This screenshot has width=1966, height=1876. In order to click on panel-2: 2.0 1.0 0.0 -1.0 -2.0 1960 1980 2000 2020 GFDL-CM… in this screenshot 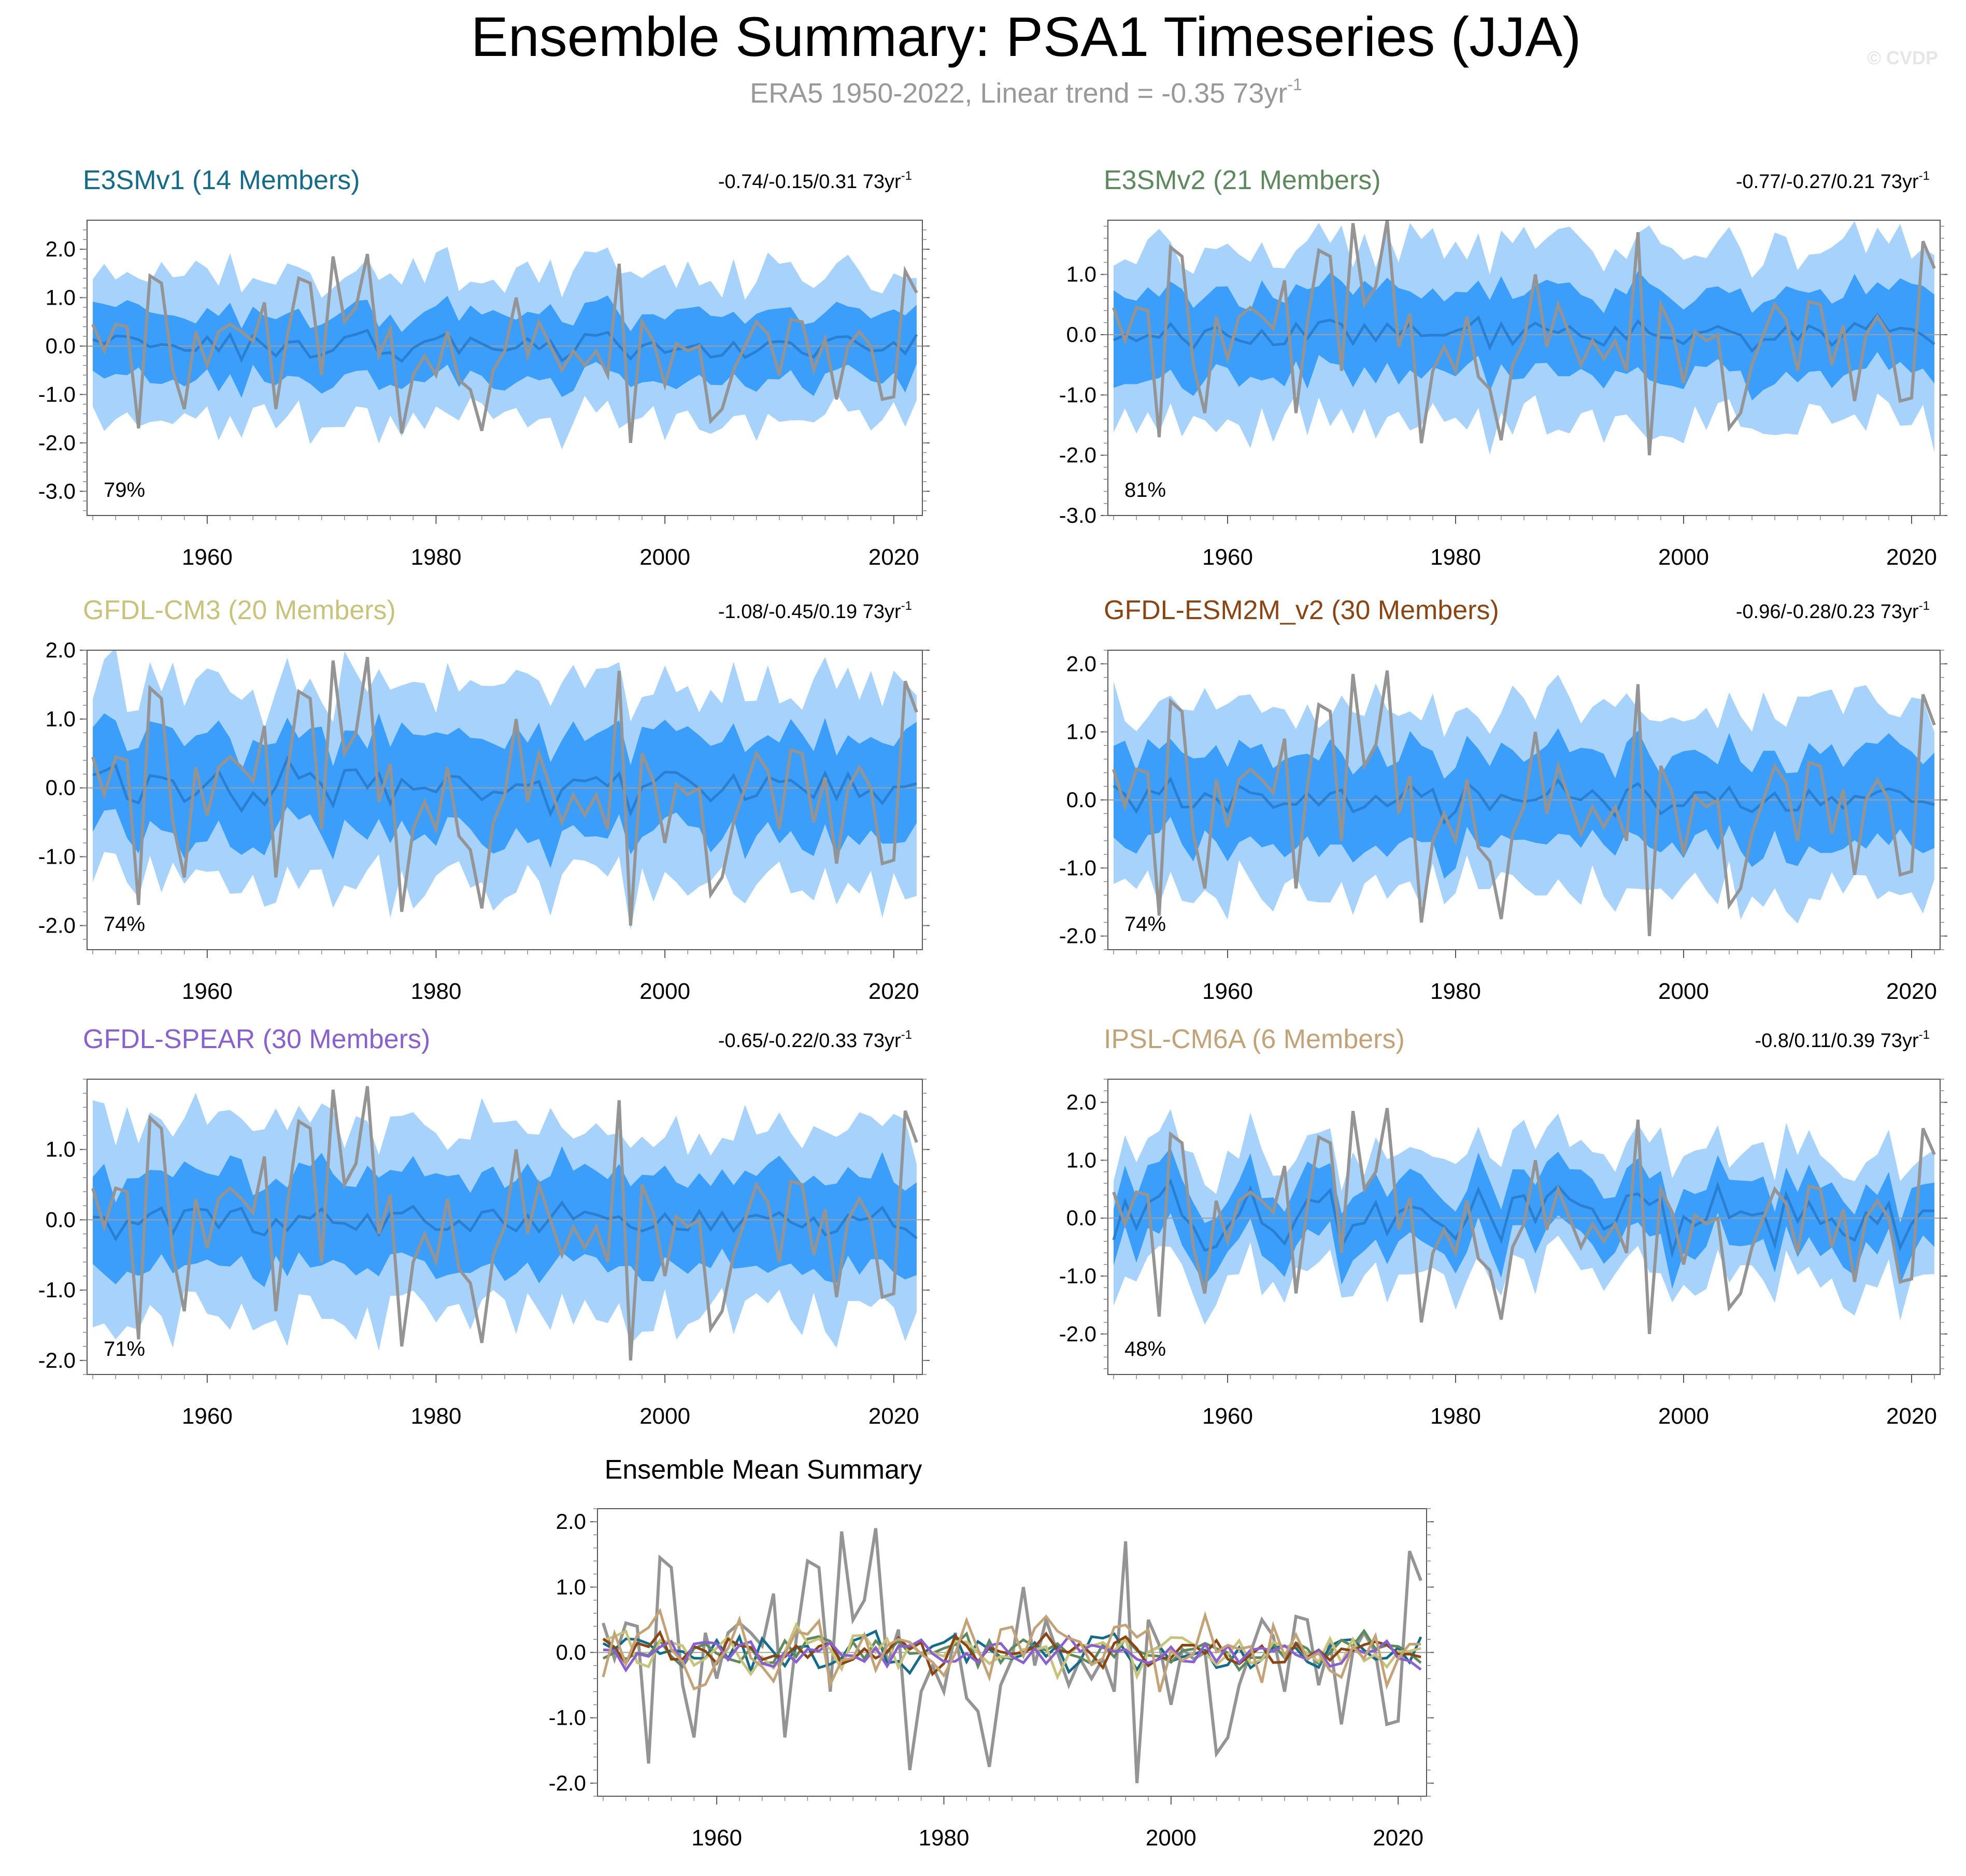, I will do `click(484, 799)`.